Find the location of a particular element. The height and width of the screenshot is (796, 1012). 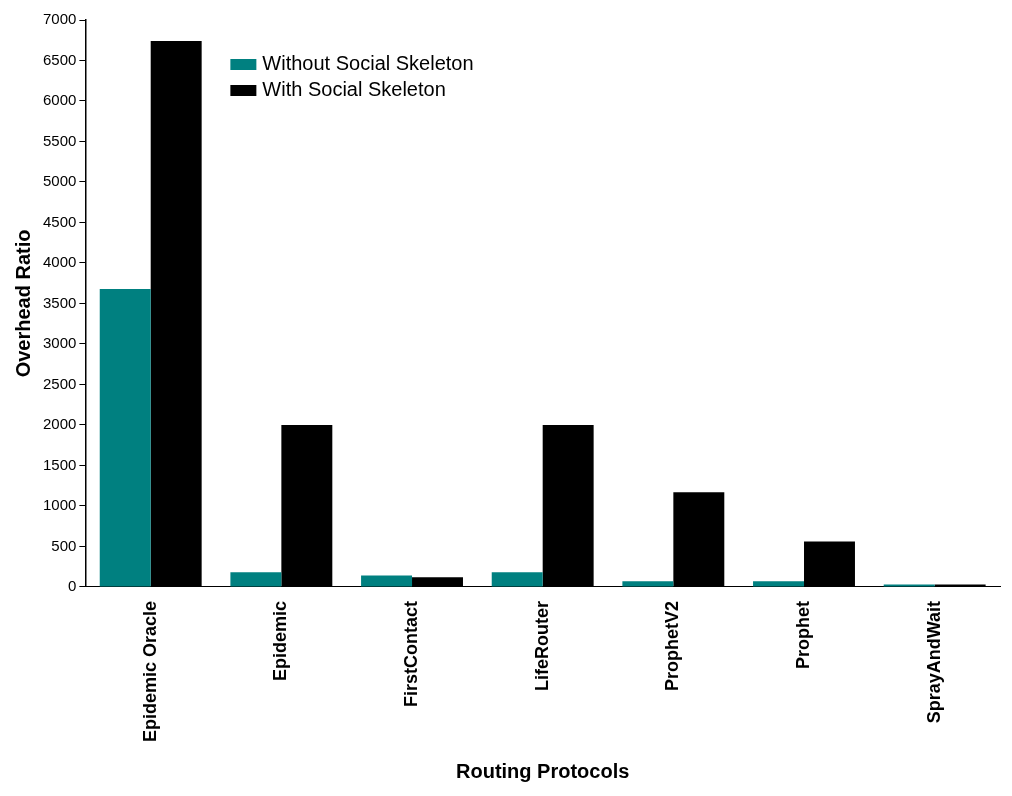

y-tick-label: 3000 is located at coordinates (59, 343).